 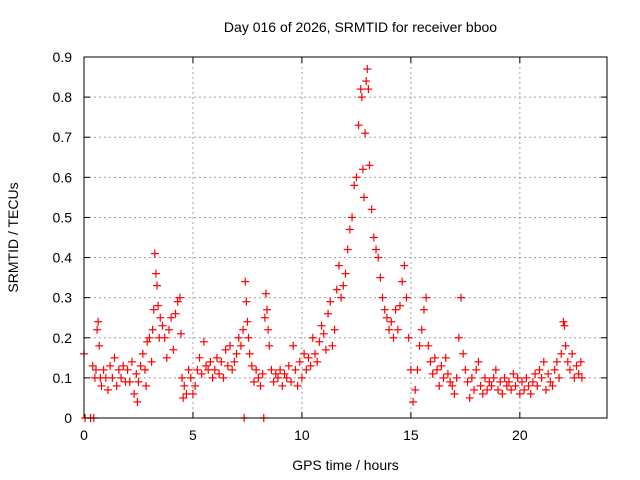 I want to click on y-tick-label: 0.3, so click(x=63, y=298).